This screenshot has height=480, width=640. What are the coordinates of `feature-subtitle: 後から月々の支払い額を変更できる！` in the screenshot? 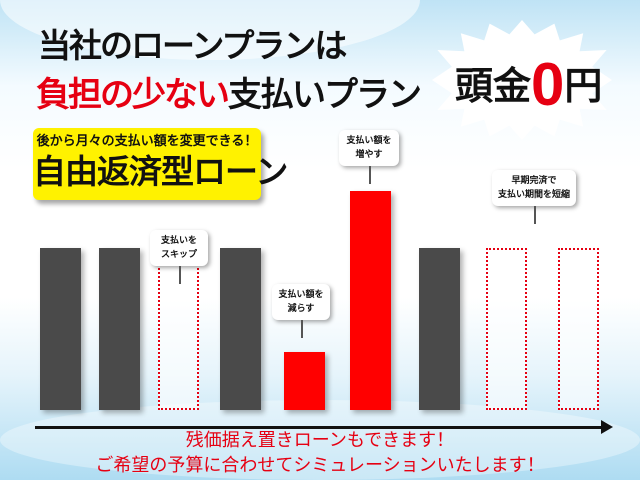 It's located at (147, 141).